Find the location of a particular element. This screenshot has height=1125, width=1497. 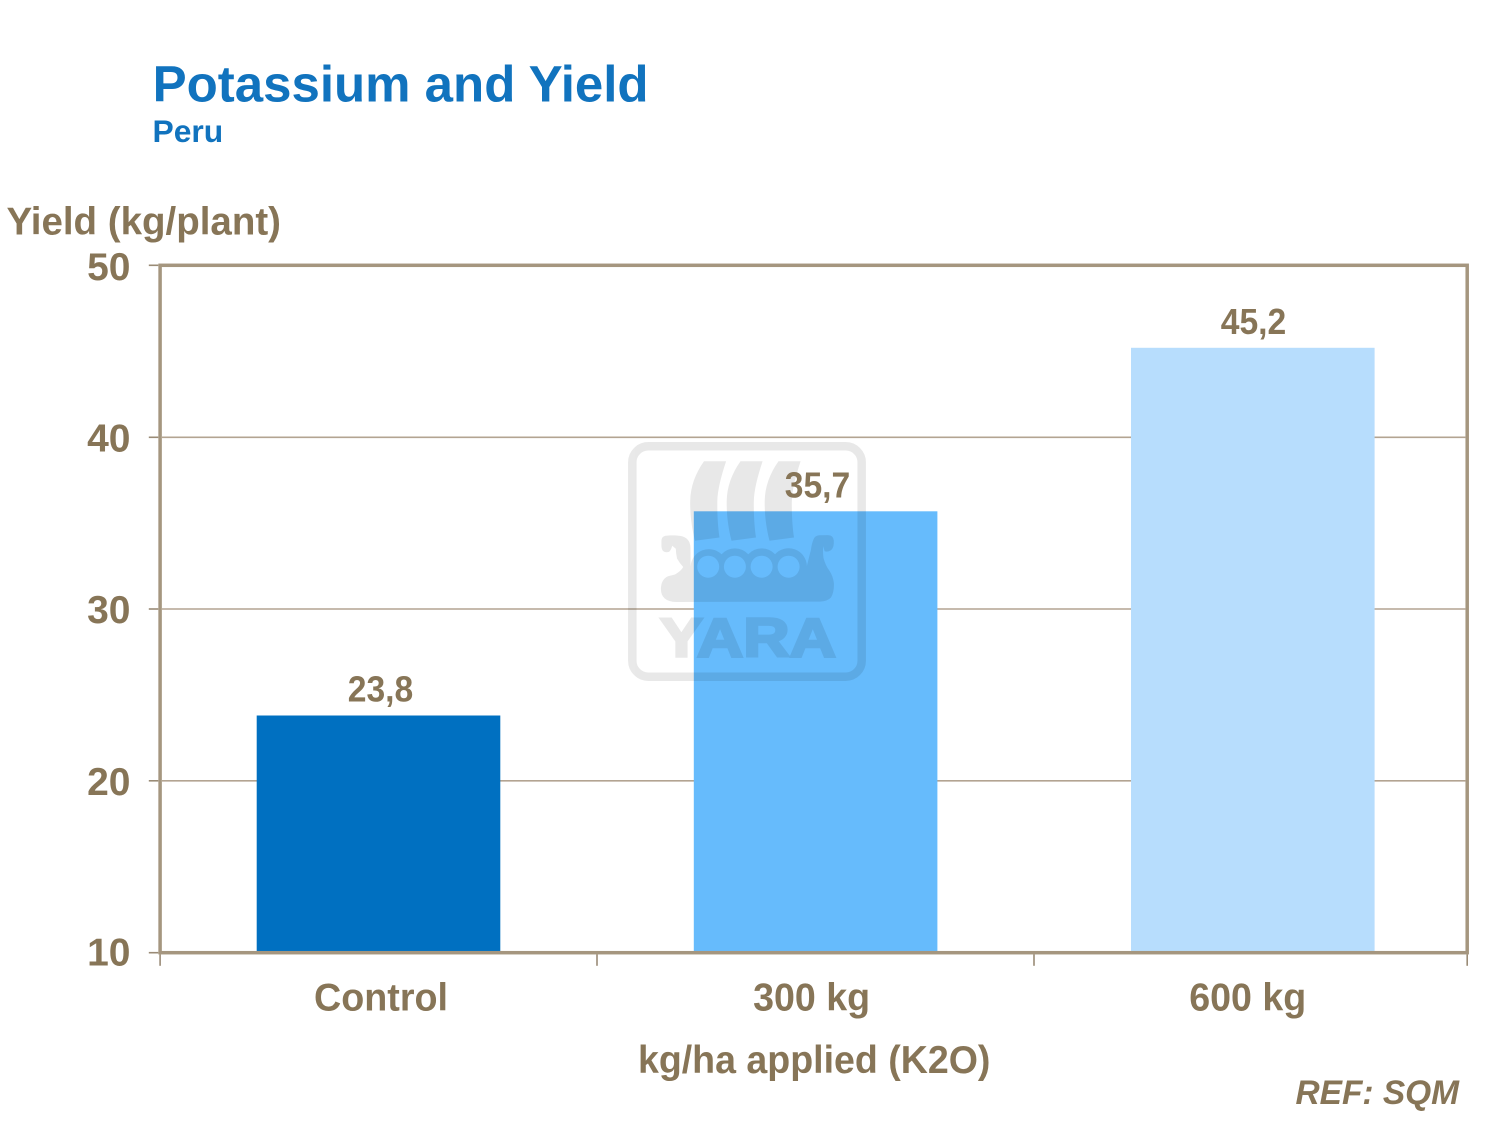

svg-text: 300 kg is located at coordinates (811, 997).